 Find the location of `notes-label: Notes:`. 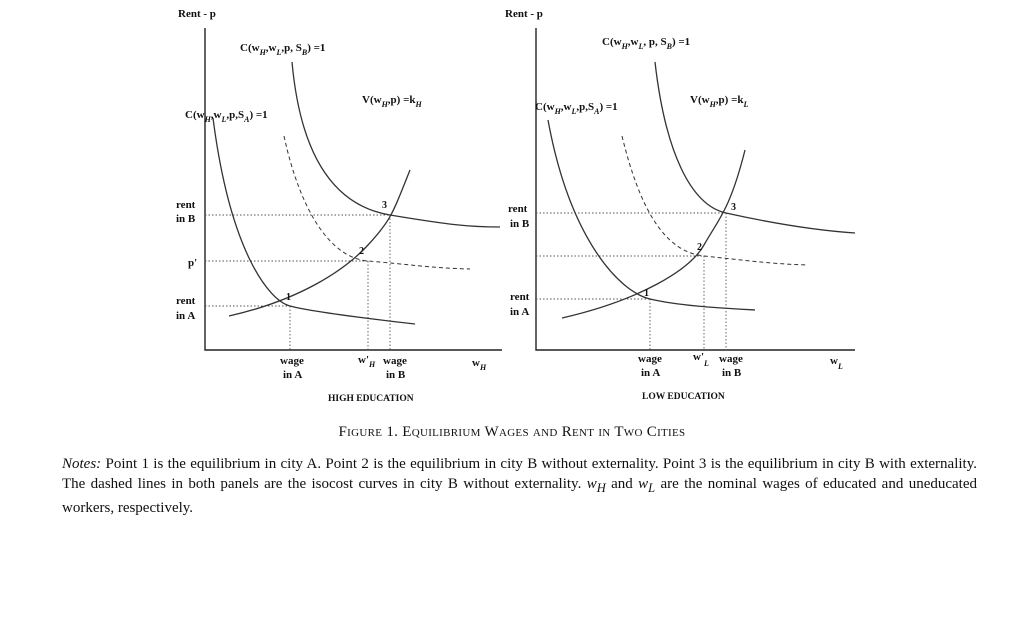

notes-label: Notes: is located at coordinates (82, 464).